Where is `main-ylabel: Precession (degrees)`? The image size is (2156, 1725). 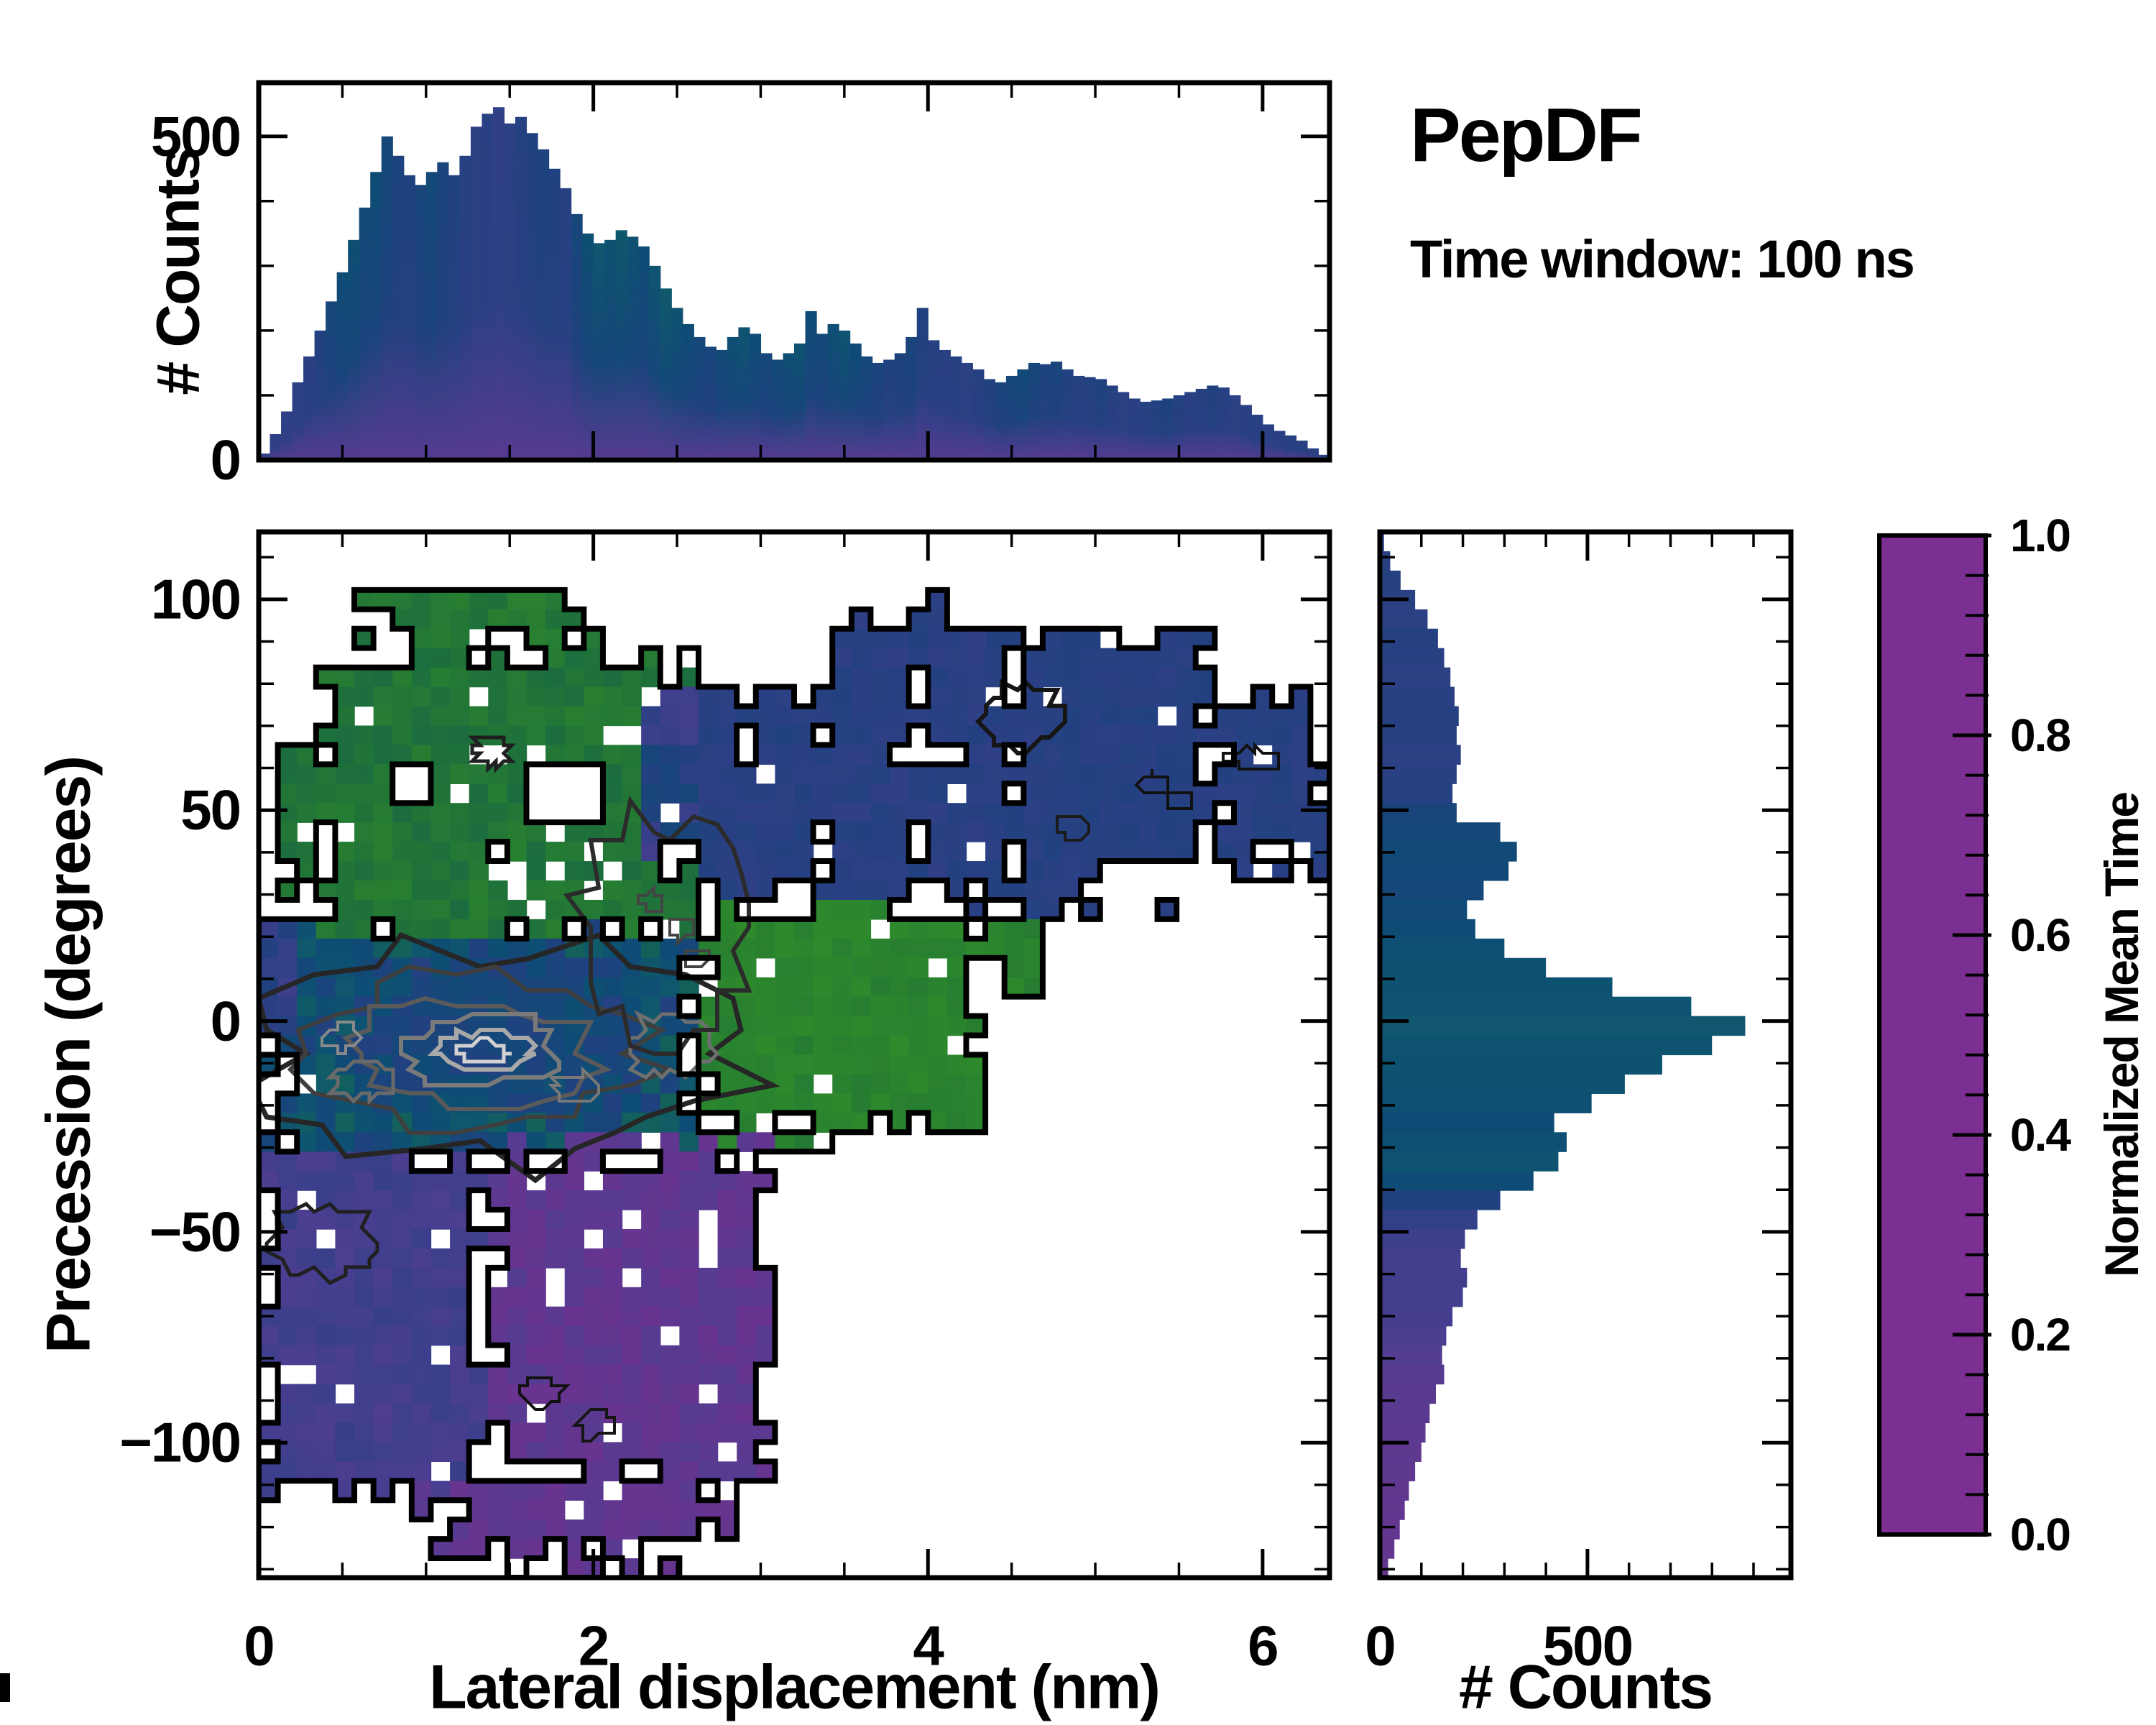 main-ylabel: Precession (degrees) is located at coordinates (68, 1055).